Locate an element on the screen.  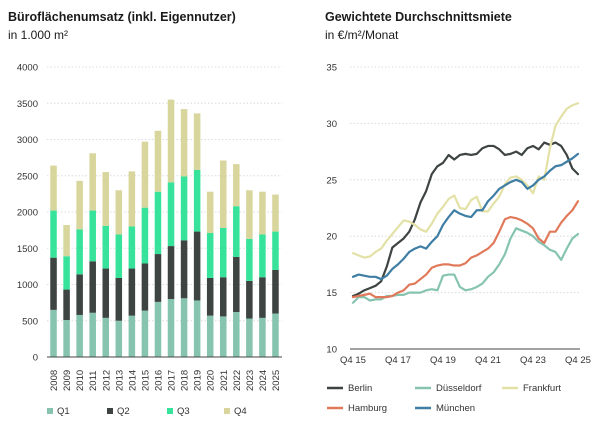
legend-label-berlin: Berlin is located at coordinates (360, 388).